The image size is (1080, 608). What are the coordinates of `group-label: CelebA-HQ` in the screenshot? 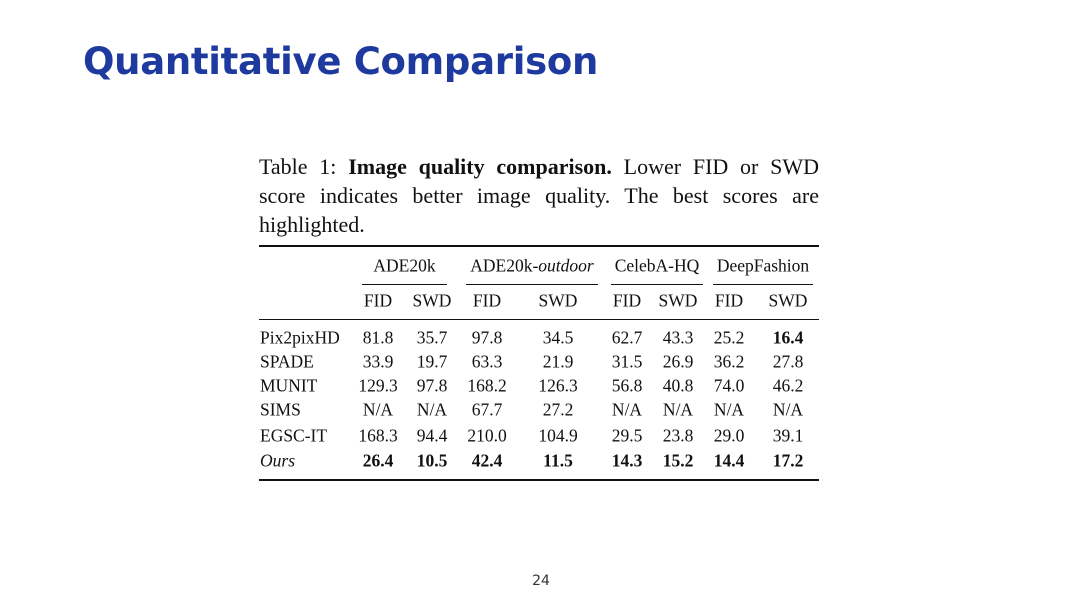 It's located at (657, 265).